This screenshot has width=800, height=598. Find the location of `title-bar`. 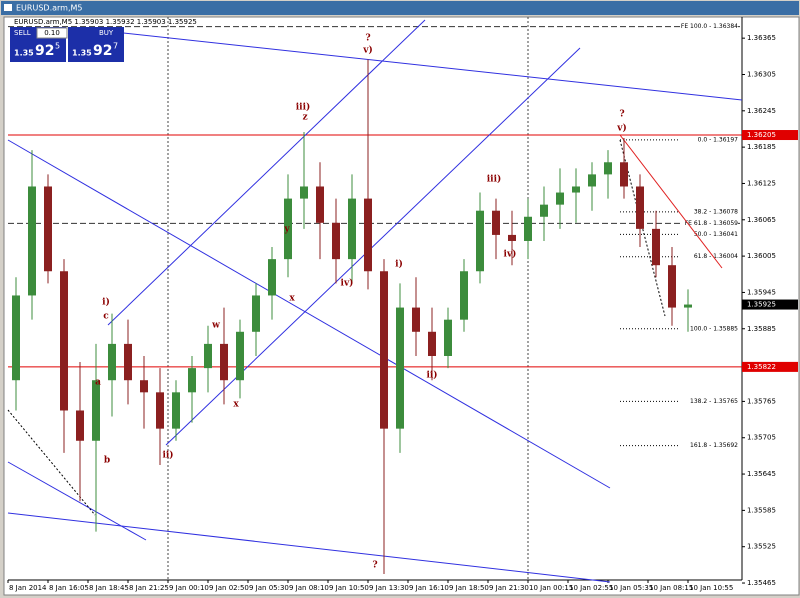

title-bar is located at coordinates (400, 8).